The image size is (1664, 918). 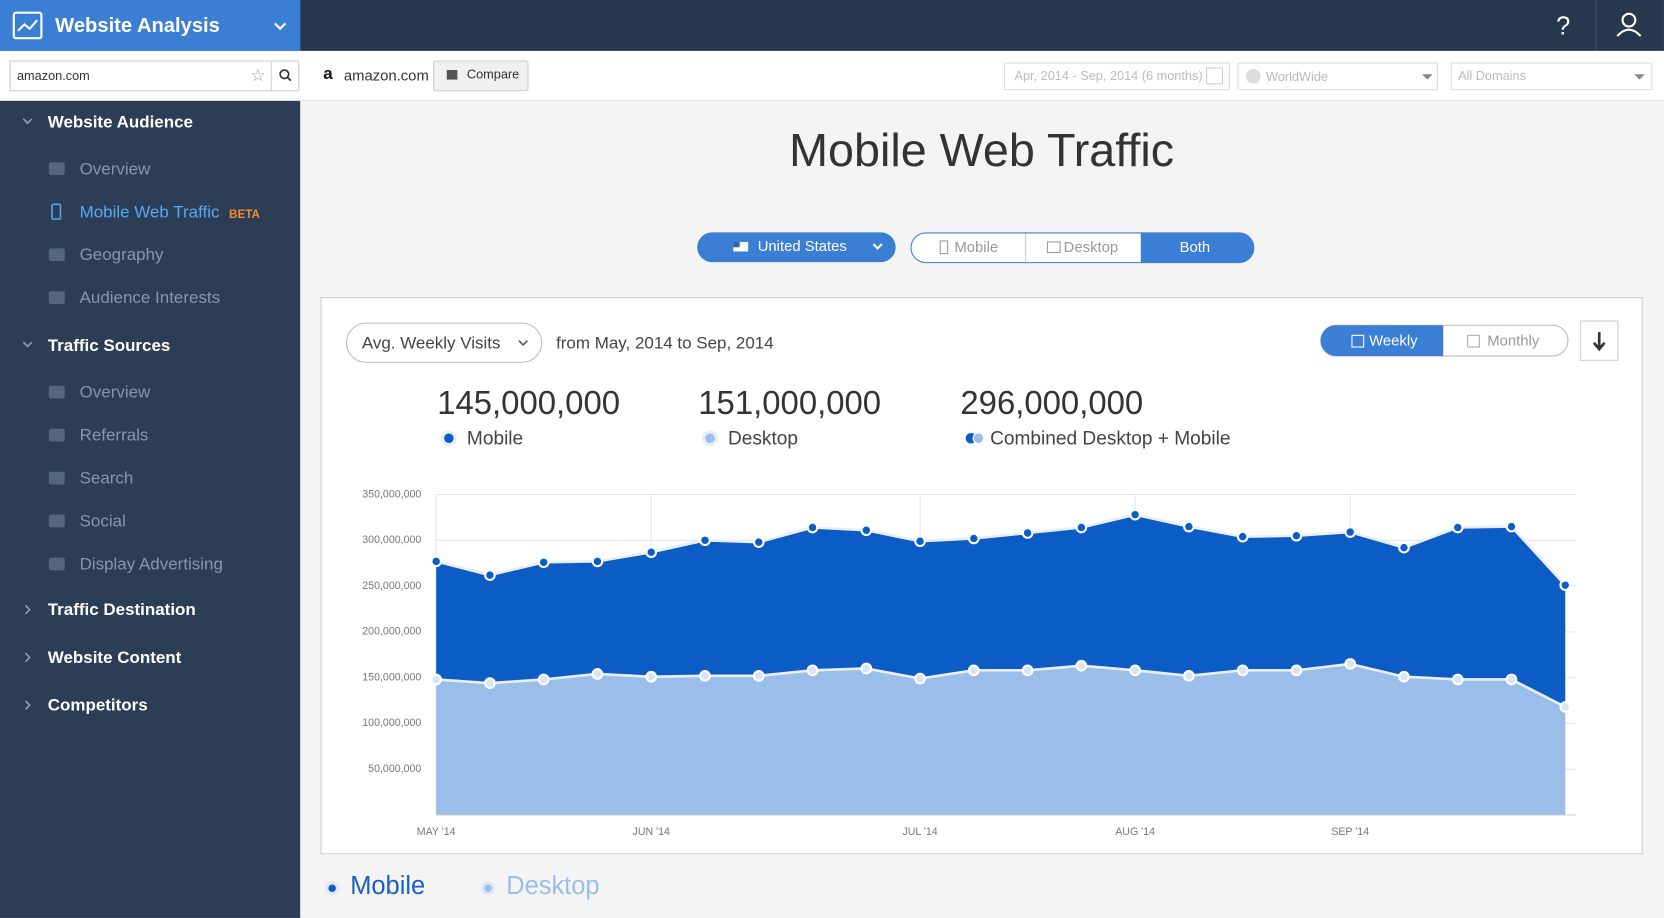 I want to click on app-switcher, so click(x=150, y=25).